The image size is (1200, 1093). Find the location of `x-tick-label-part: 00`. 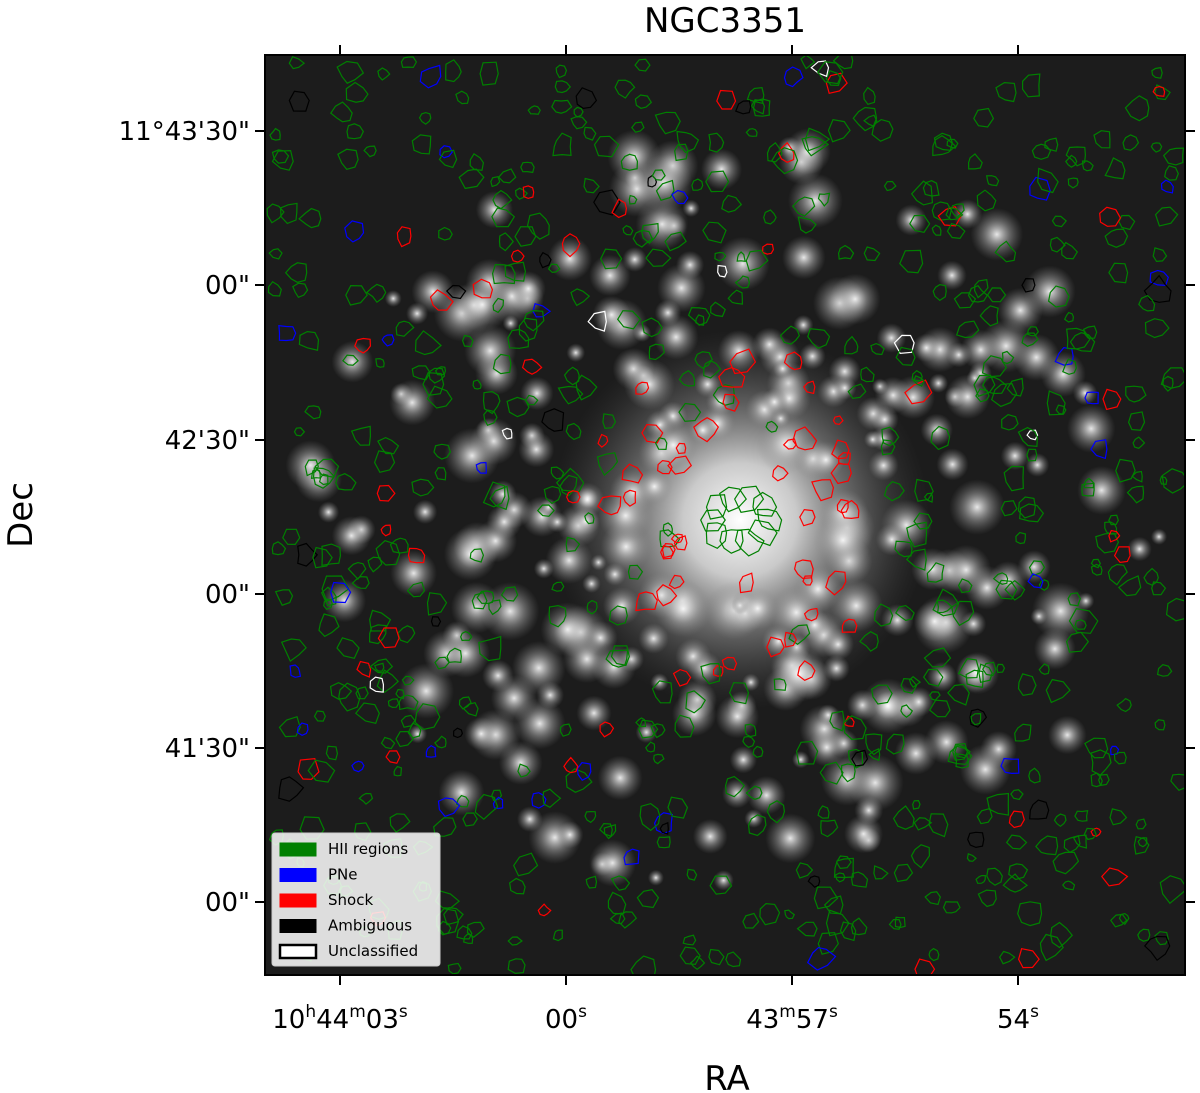

x-tick-label-part: 00 is located at coordinates (561, 1020).